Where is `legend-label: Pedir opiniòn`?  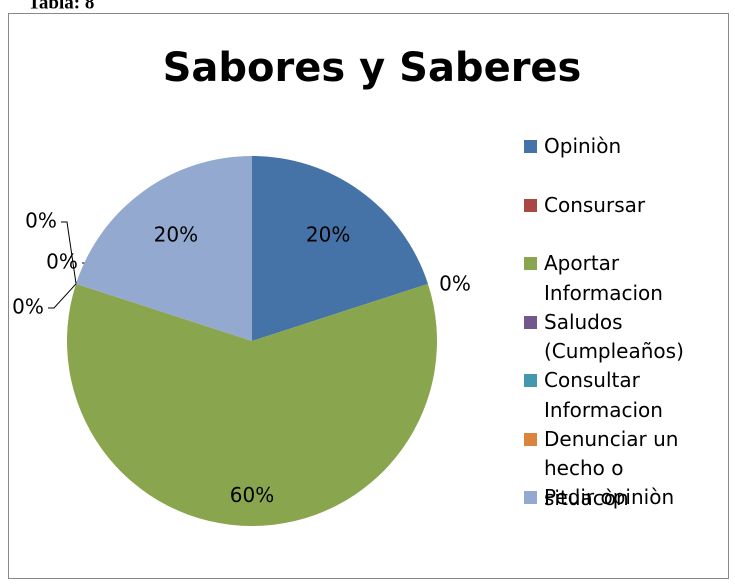 legend-label: Pedir opiniòn is located at coordinates (609, 497).